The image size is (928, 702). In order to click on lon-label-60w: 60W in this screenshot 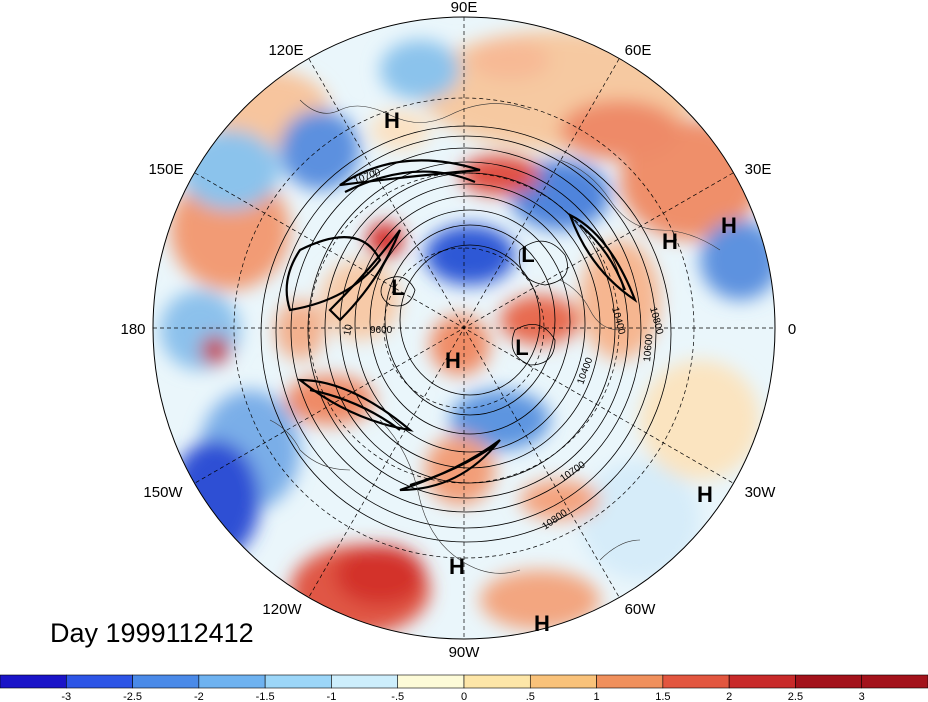, I will do `click(641, 609)`.